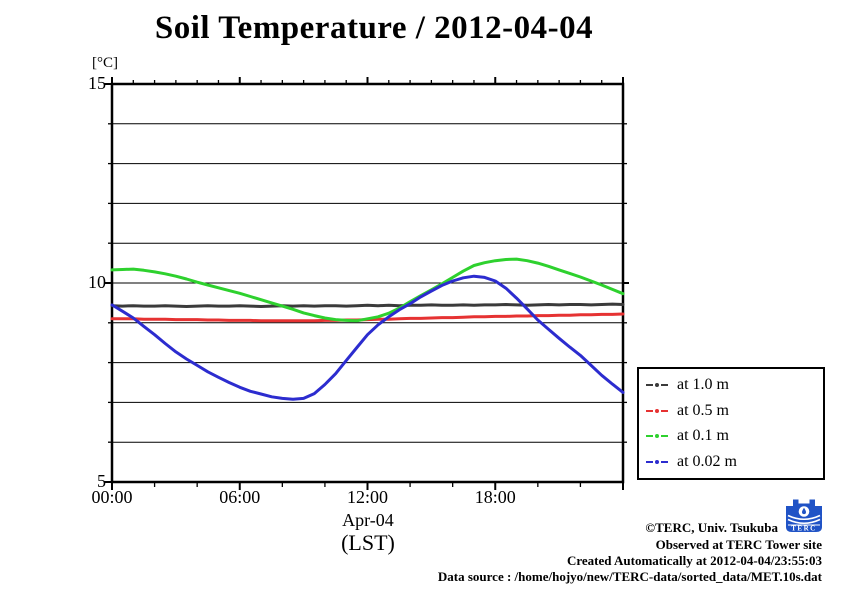 This screenshot has height=595, width=842. I want to click on legend-label: at 0.5 m, so click(703, 410).